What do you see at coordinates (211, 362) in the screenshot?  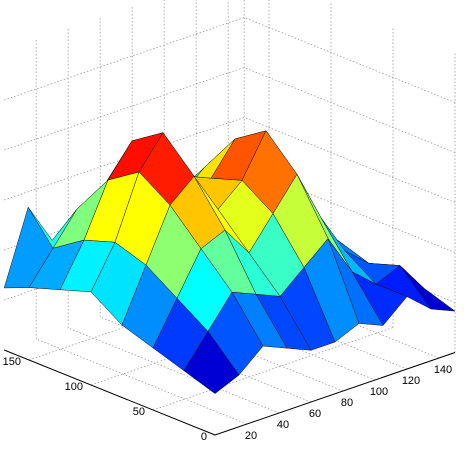 I see `surface-patch` at bounding box center [211, 362].